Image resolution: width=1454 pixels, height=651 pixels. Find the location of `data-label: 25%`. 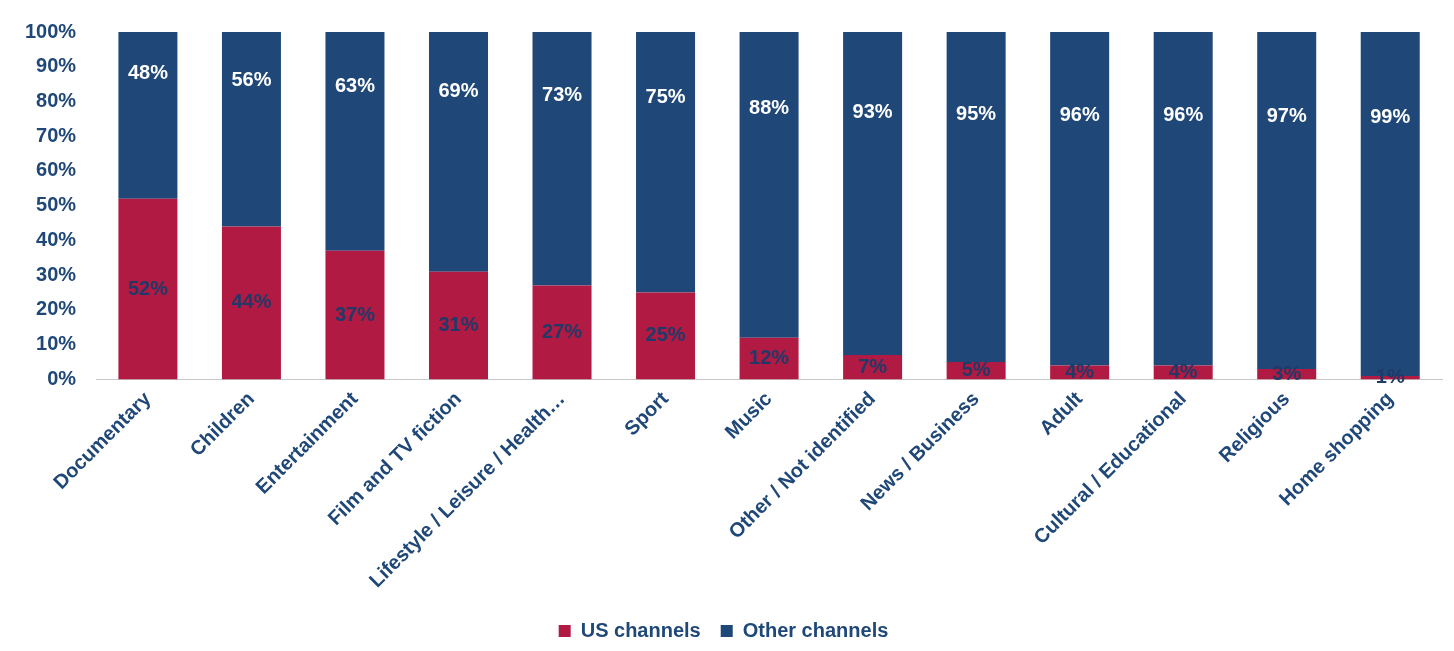

data-label: 25% is located at coordinates (665, 334).